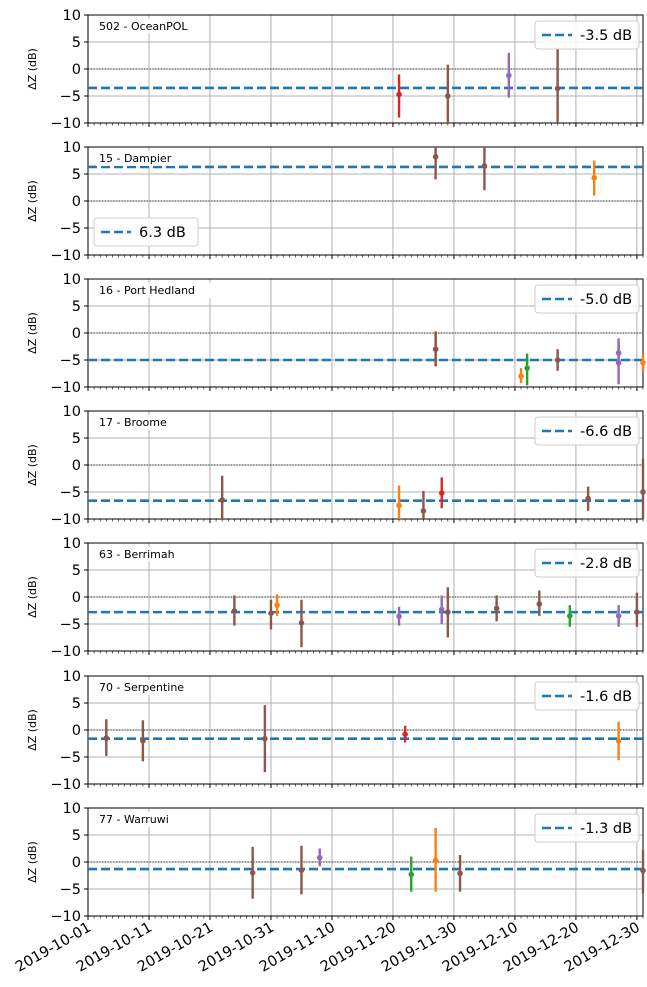 The image size is (647, 987). I want to click on panel-7: 10 5 0 −5 −10 ΔZ (dB) 77 - Warruwi -1.3 dB, so click(336, 863).